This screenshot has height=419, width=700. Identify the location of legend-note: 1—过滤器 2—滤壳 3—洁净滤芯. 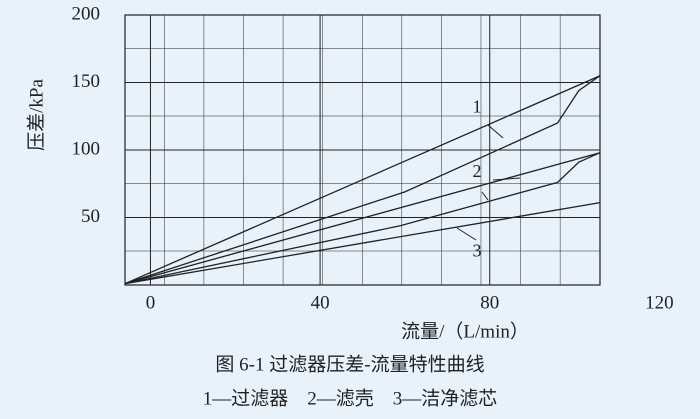
(350, 398).